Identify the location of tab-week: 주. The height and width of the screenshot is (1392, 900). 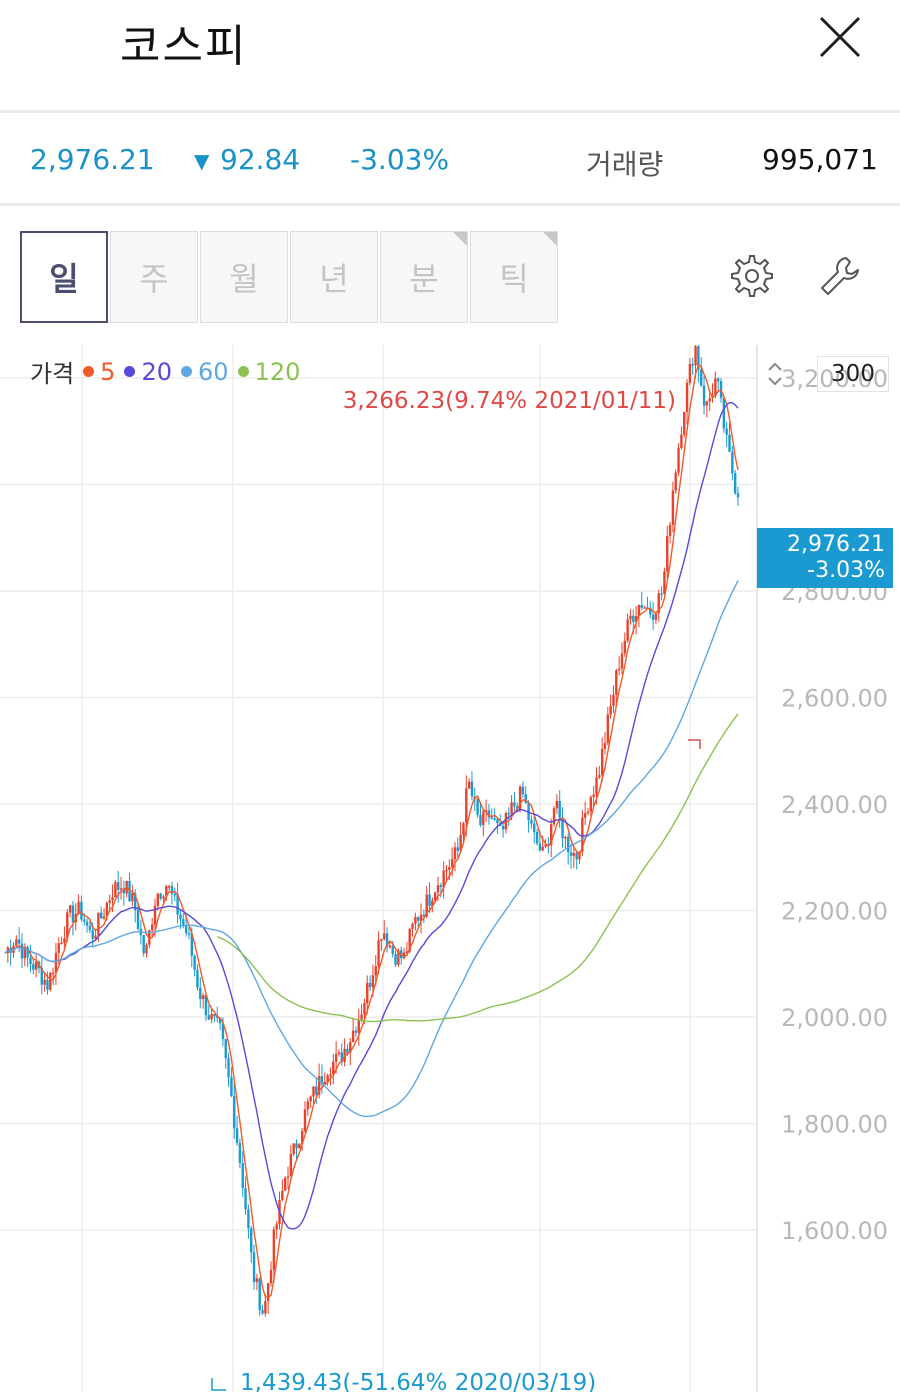
(154, 277).